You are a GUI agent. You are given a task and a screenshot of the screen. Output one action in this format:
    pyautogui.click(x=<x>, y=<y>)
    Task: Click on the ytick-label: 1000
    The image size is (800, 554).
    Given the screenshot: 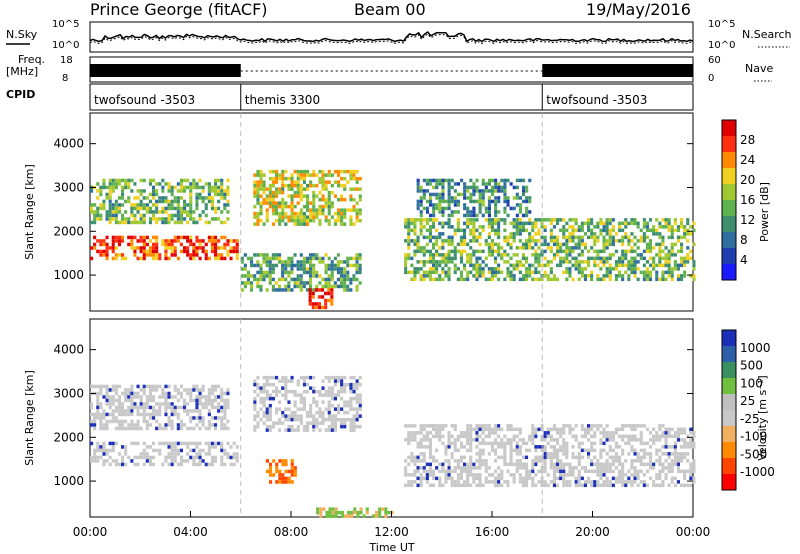 What is the action you would take?
    pyautogui.click(x=68, y=481)
    